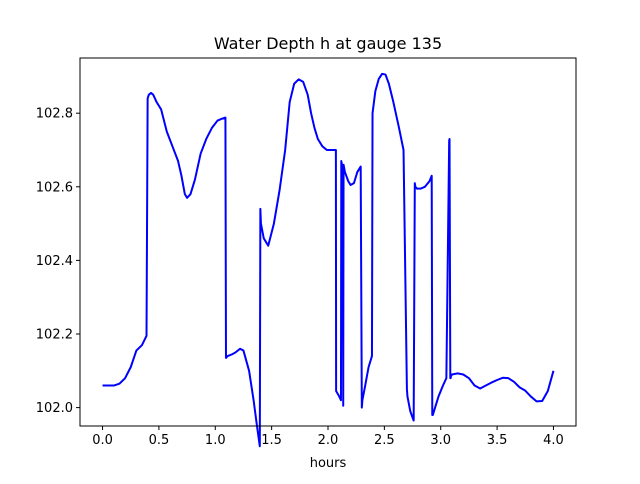 The width and height of the screenshot is (640, 484). What do you see at coordinates (54, 187) in the screenshot?
I see `y-tick-label: 102.6` at bounding box center [54, 187].